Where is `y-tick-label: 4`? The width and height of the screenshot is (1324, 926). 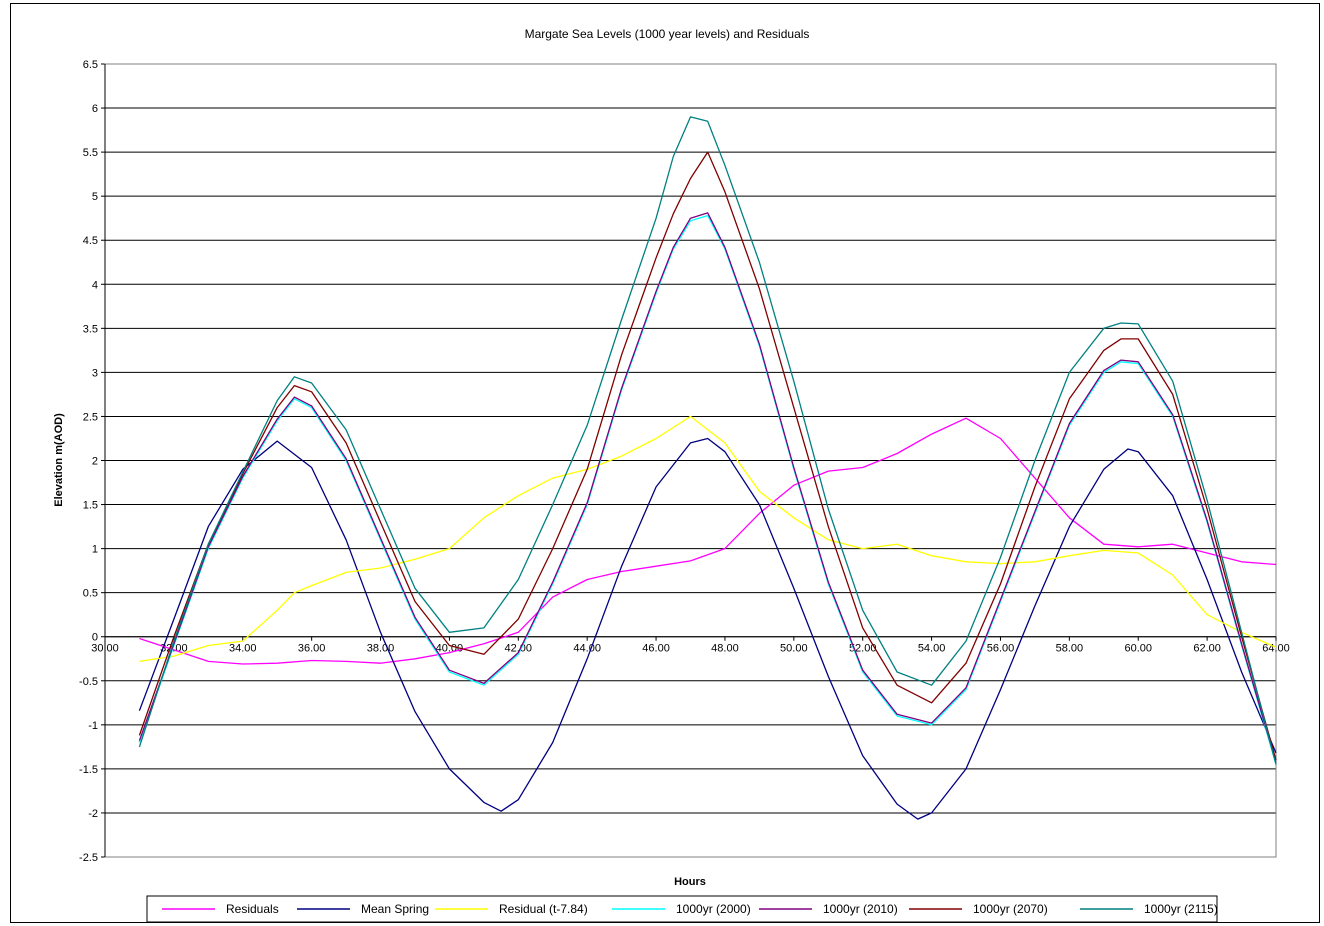 y-tick-label: 4 is located at coordinates (95, 285).